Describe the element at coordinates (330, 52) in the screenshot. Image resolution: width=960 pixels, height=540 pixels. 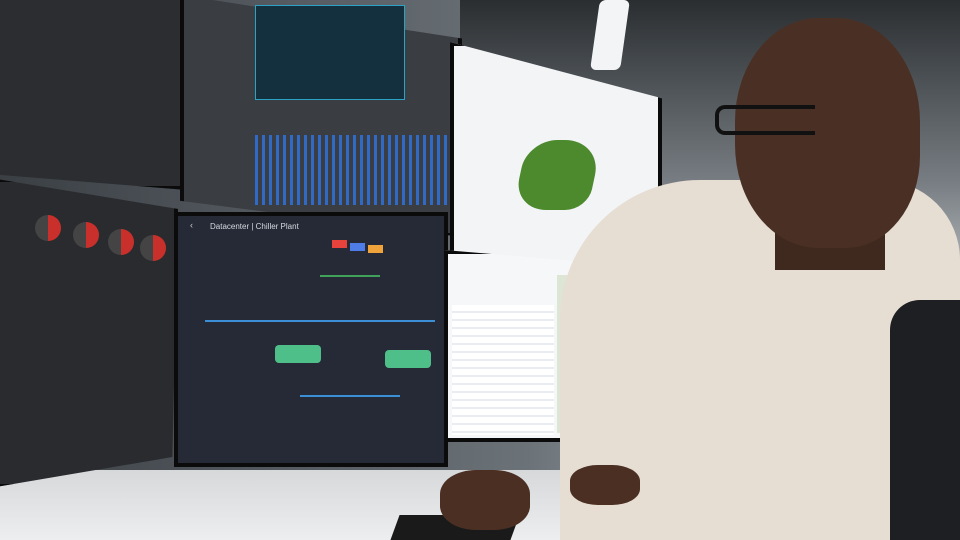
I see `analytics-top-chart` at that location.